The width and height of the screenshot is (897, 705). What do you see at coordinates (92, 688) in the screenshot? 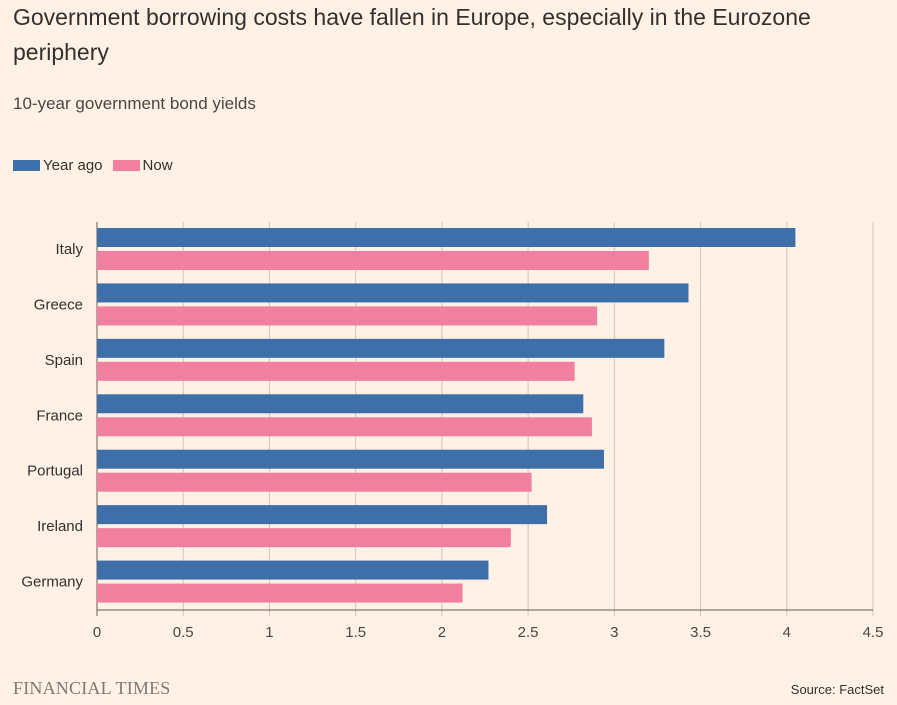
I see `ft-logo-text: FINANCIAL TIMES` at bounding box center [92, 688].